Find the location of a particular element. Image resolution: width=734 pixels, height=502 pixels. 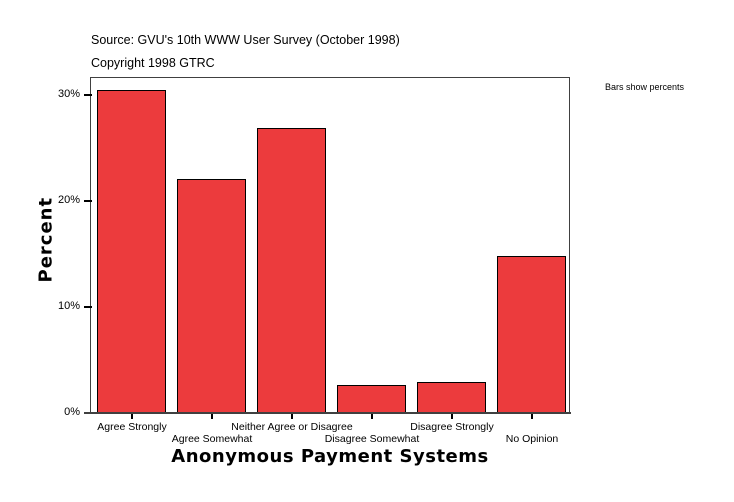

y-tick-label: 30% is located at coordinates (68, 94).